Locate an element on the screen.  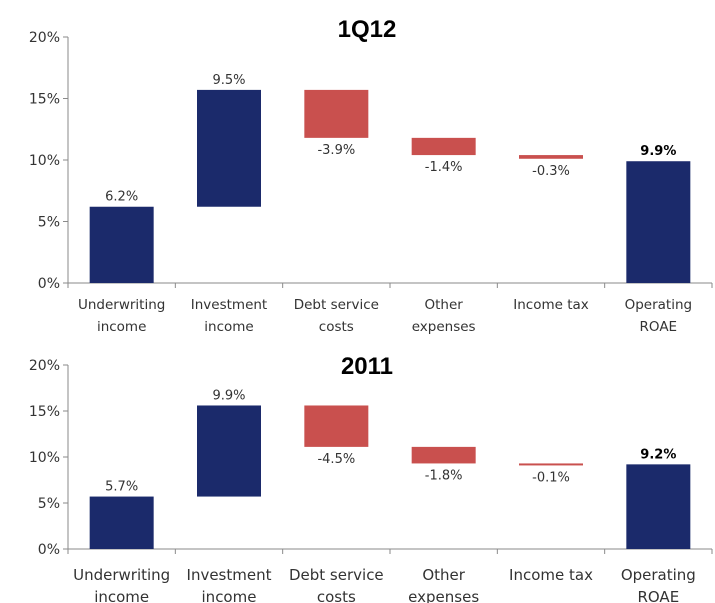
data-label: -0.3% is located at coordinates (551, 171).